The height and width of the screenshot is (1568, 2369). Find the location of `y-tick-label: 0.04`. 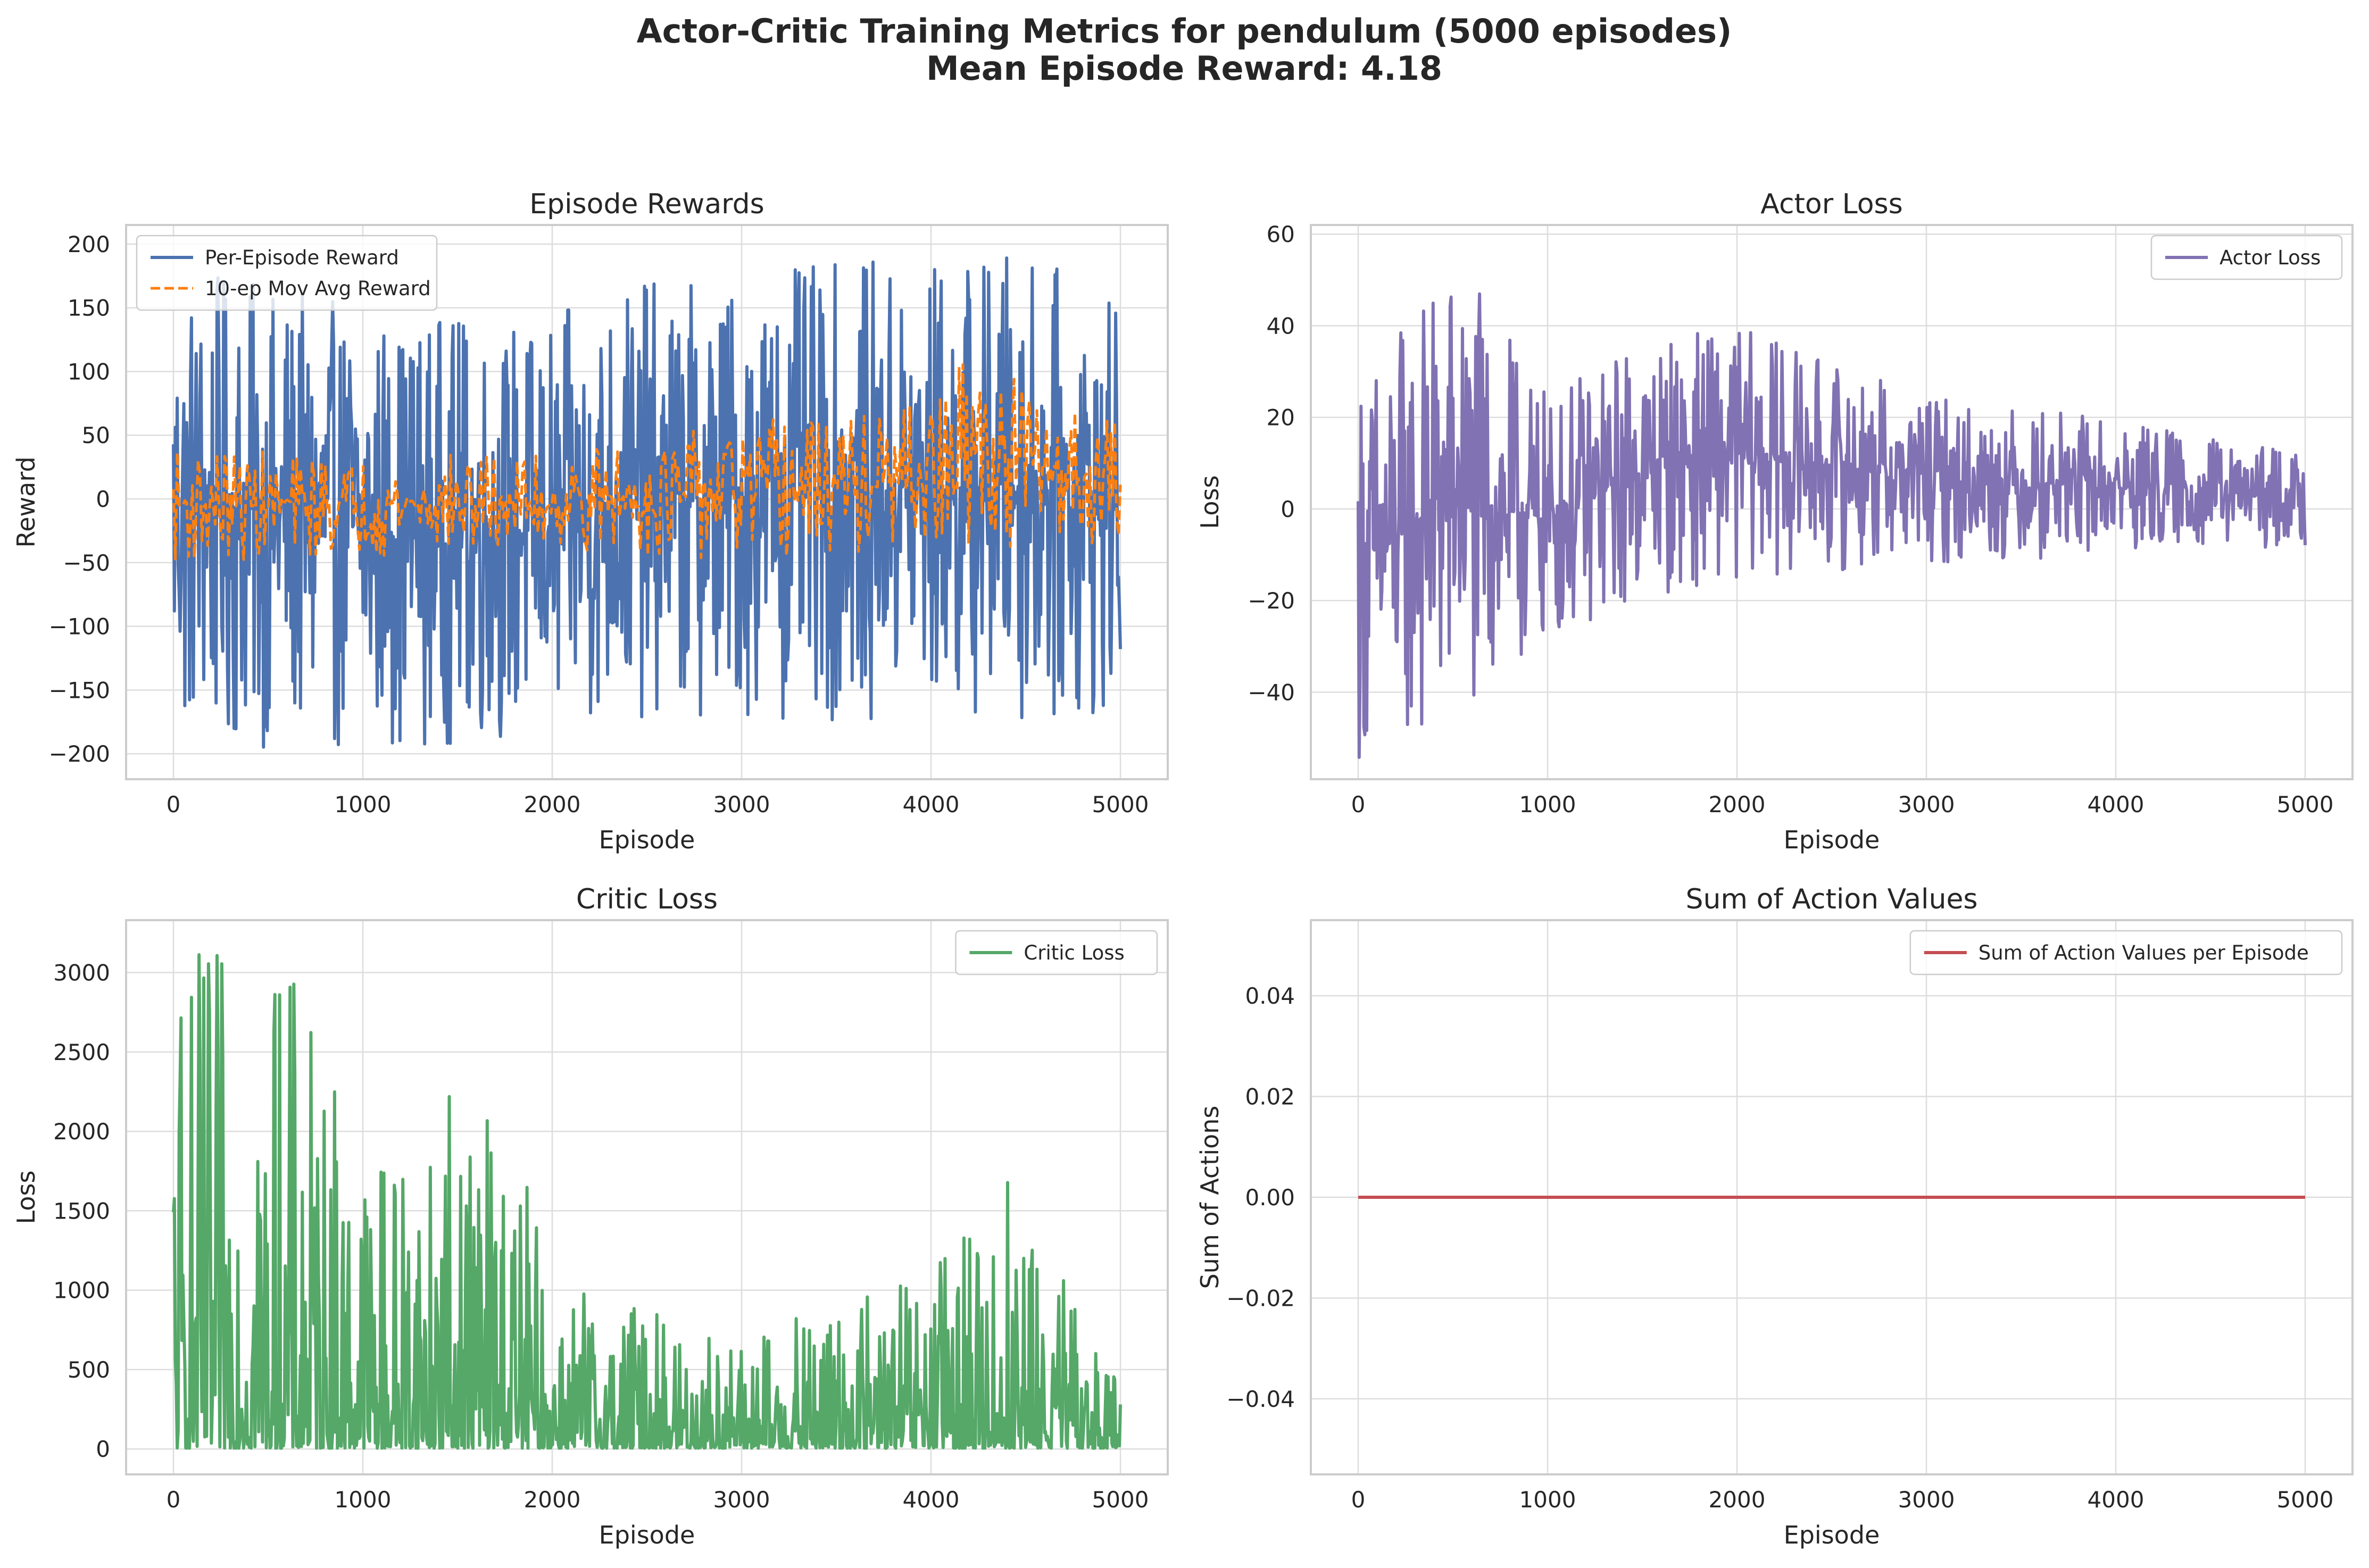

y-tick-label: 0.04 is located at coordinates (1270, 996).